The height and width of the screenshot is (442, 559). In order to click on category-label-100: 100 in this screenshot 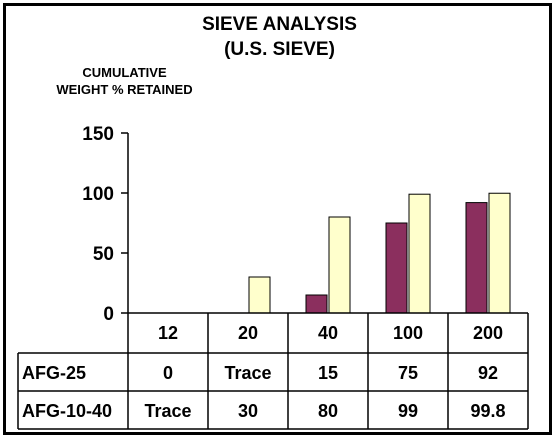, I will do `click(408, 333)`.